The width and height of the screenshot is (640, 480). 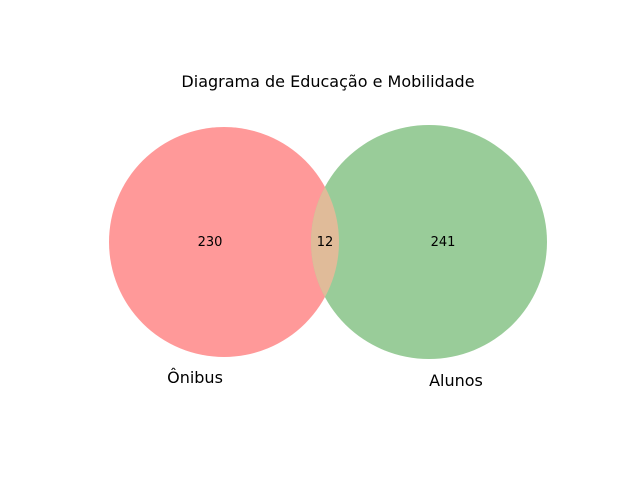 I want to click on alunos-only-count: 241, so click(x=443, y=242).